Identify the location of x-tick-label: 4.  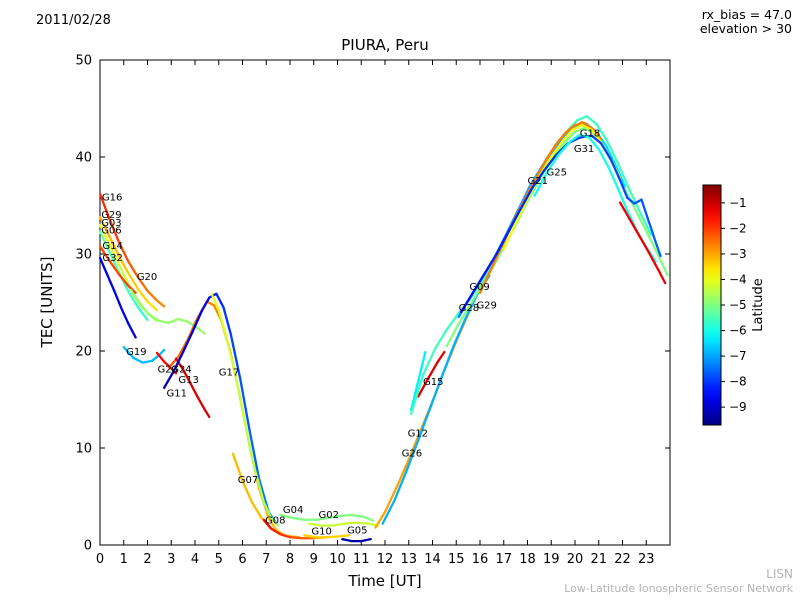
(195, 559).